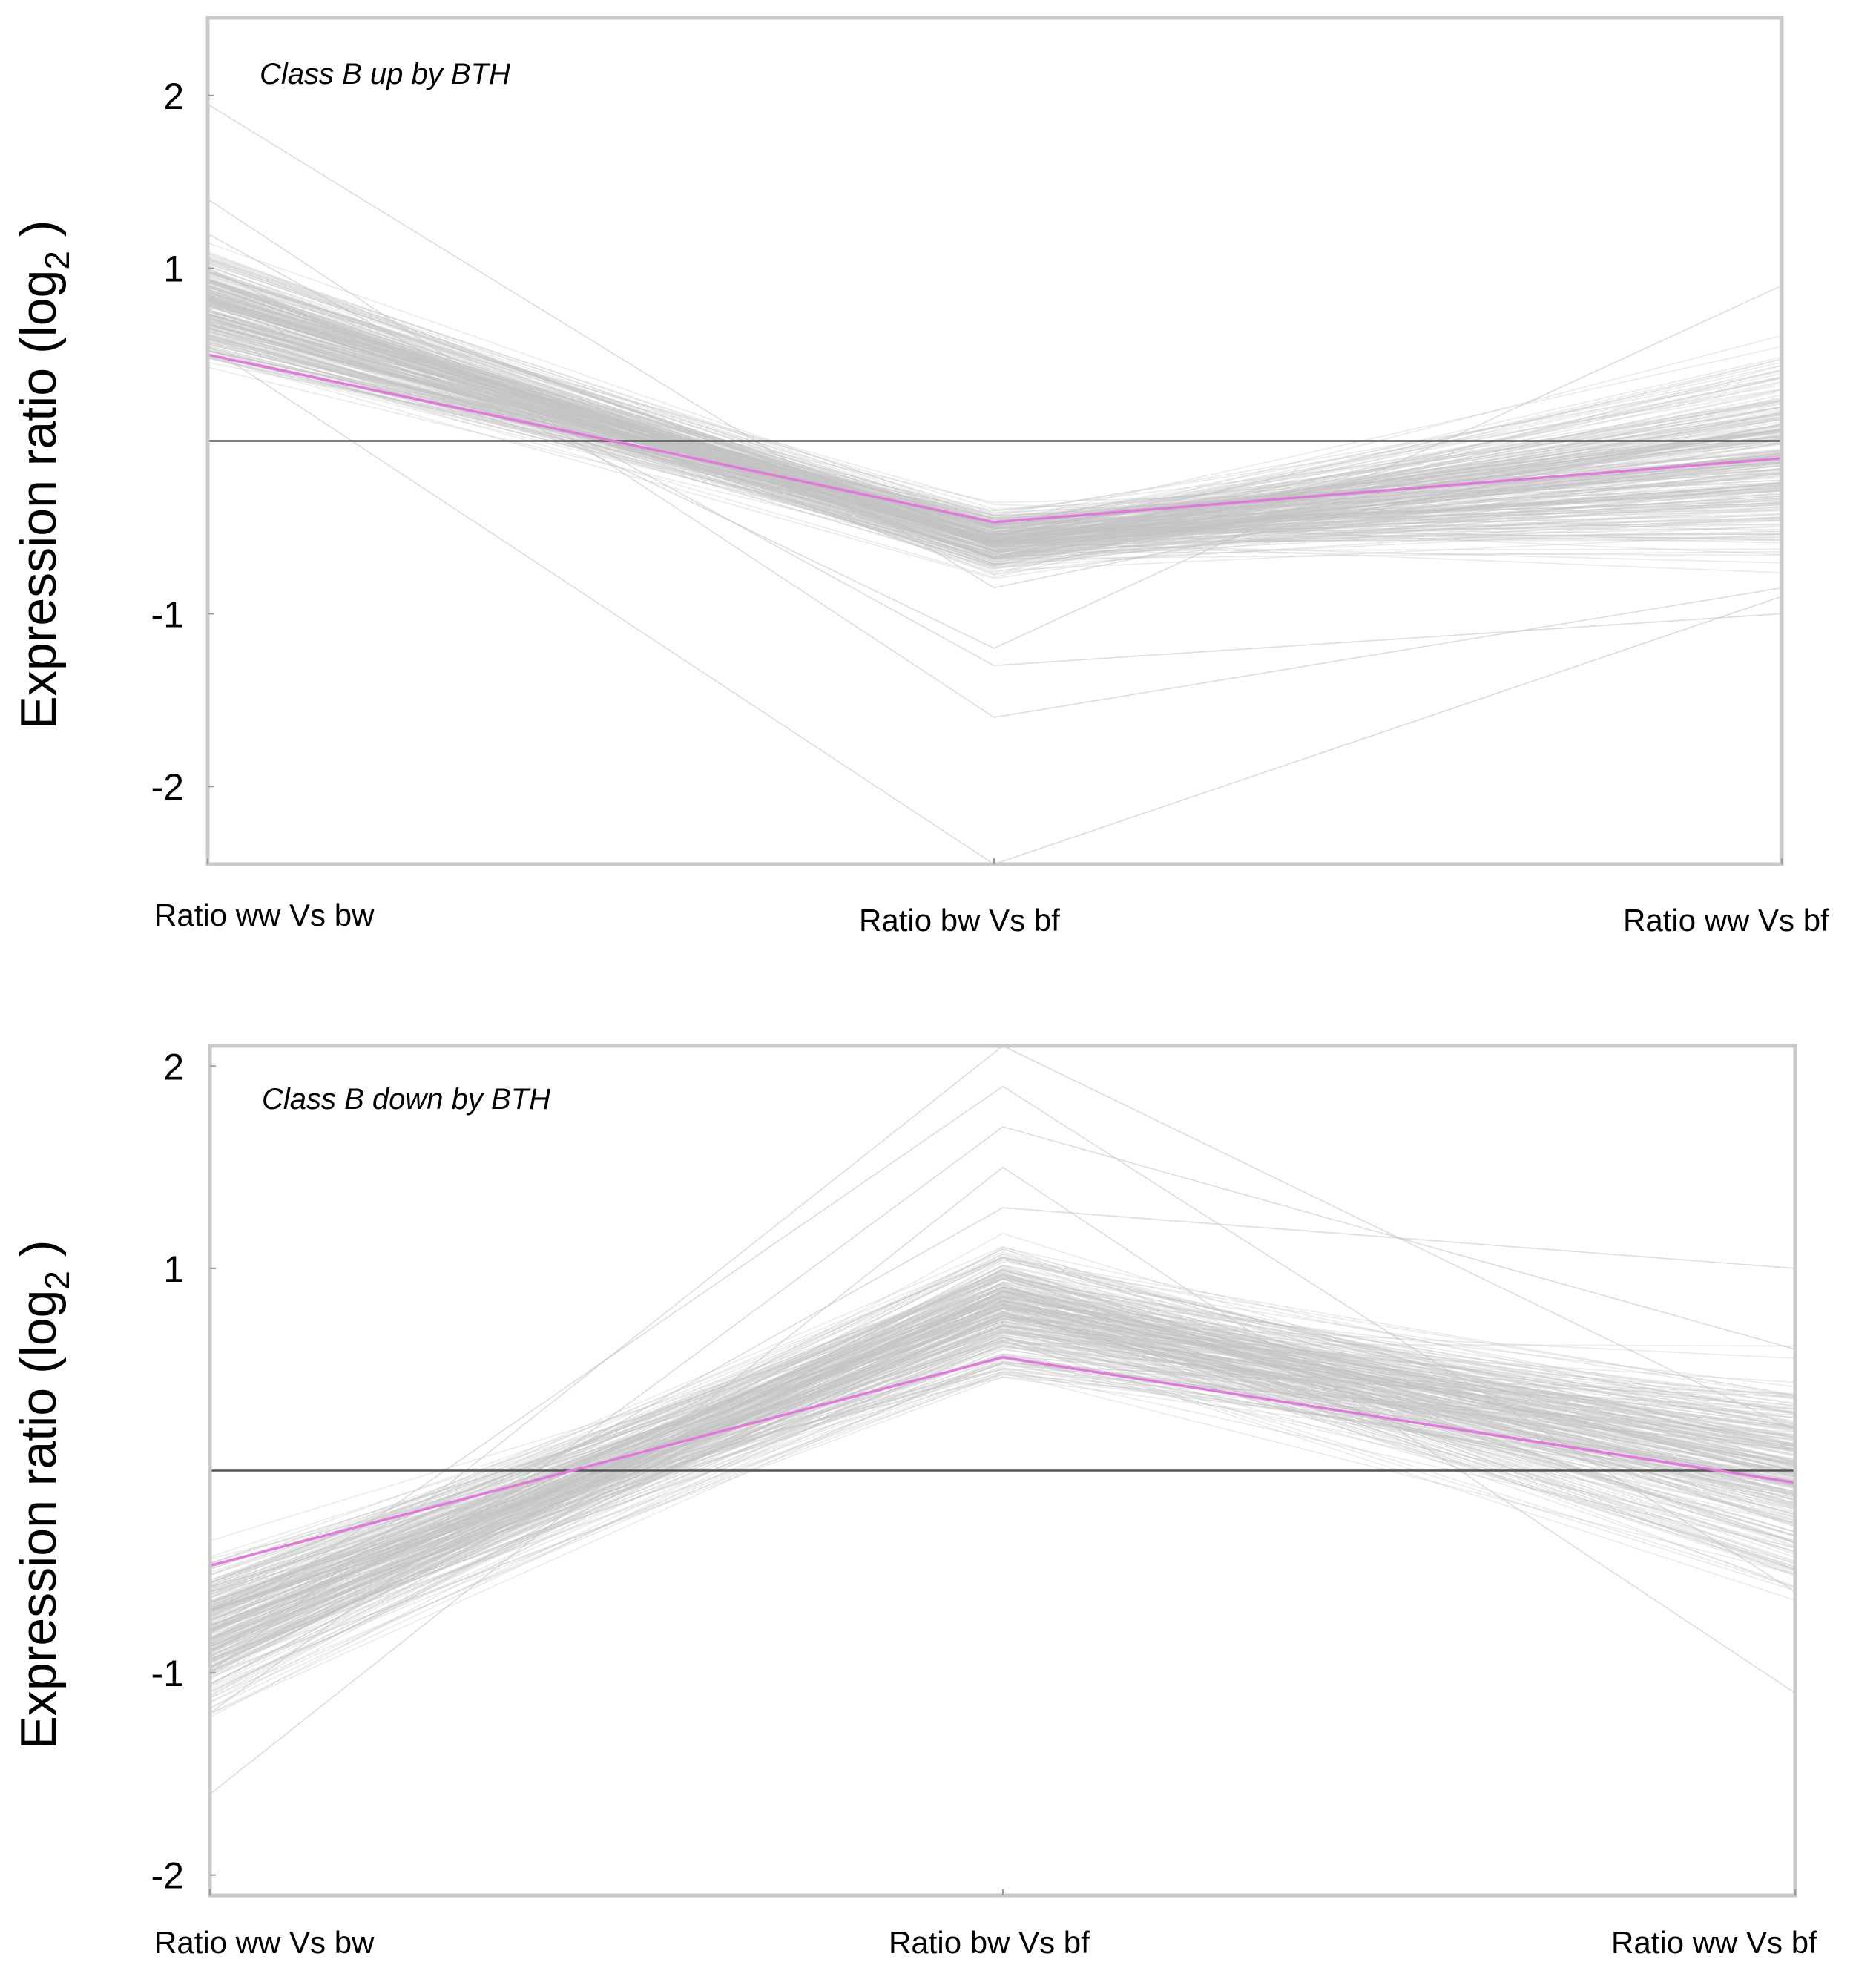  What do you see at coordinates (174, 1066) in the screenshot?
I see `y-tick-label: 2` at bounding box center [174, 1066].